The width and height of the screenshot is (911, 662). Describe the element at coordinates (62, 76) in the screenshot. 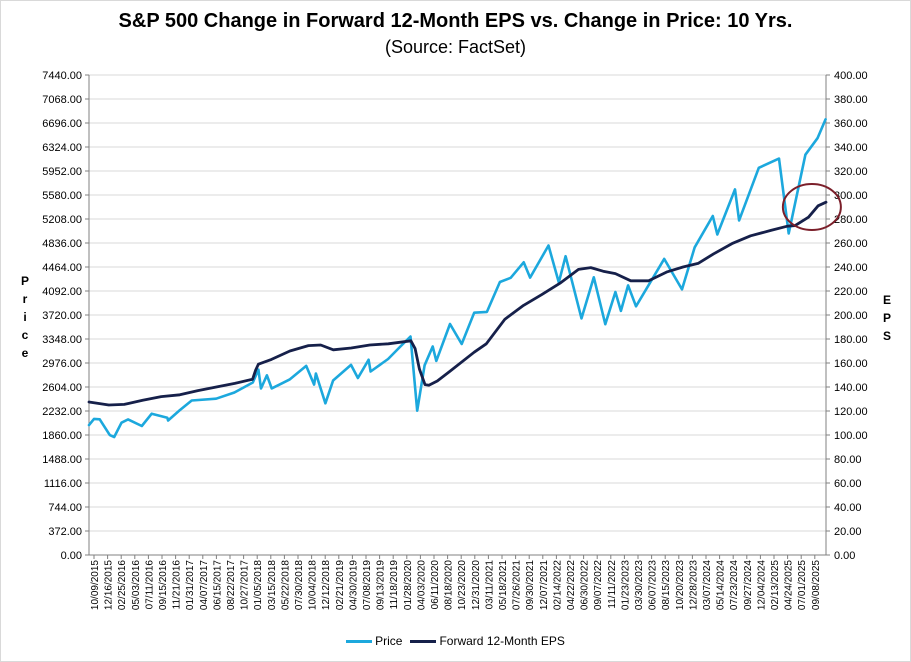

I see `y-tick-label-left: 7440.00` at that location.